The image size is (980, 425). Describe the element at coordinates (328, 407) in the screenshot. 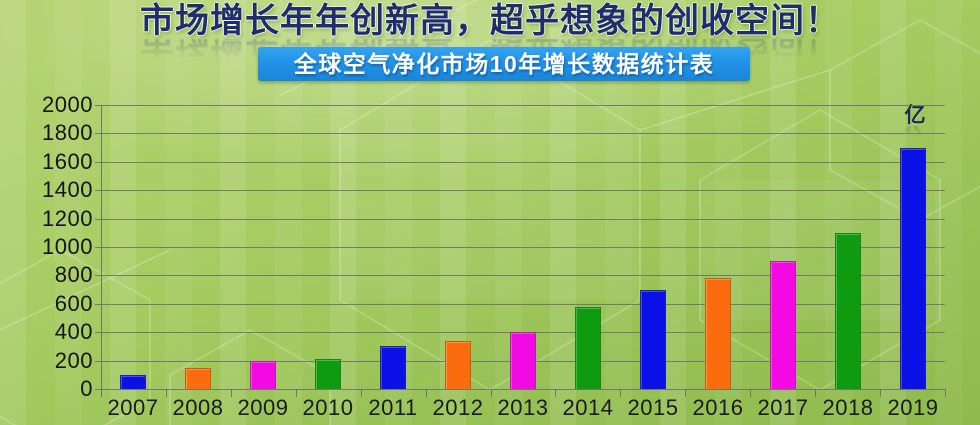

I see `x-axis-label: 2010` at that location.